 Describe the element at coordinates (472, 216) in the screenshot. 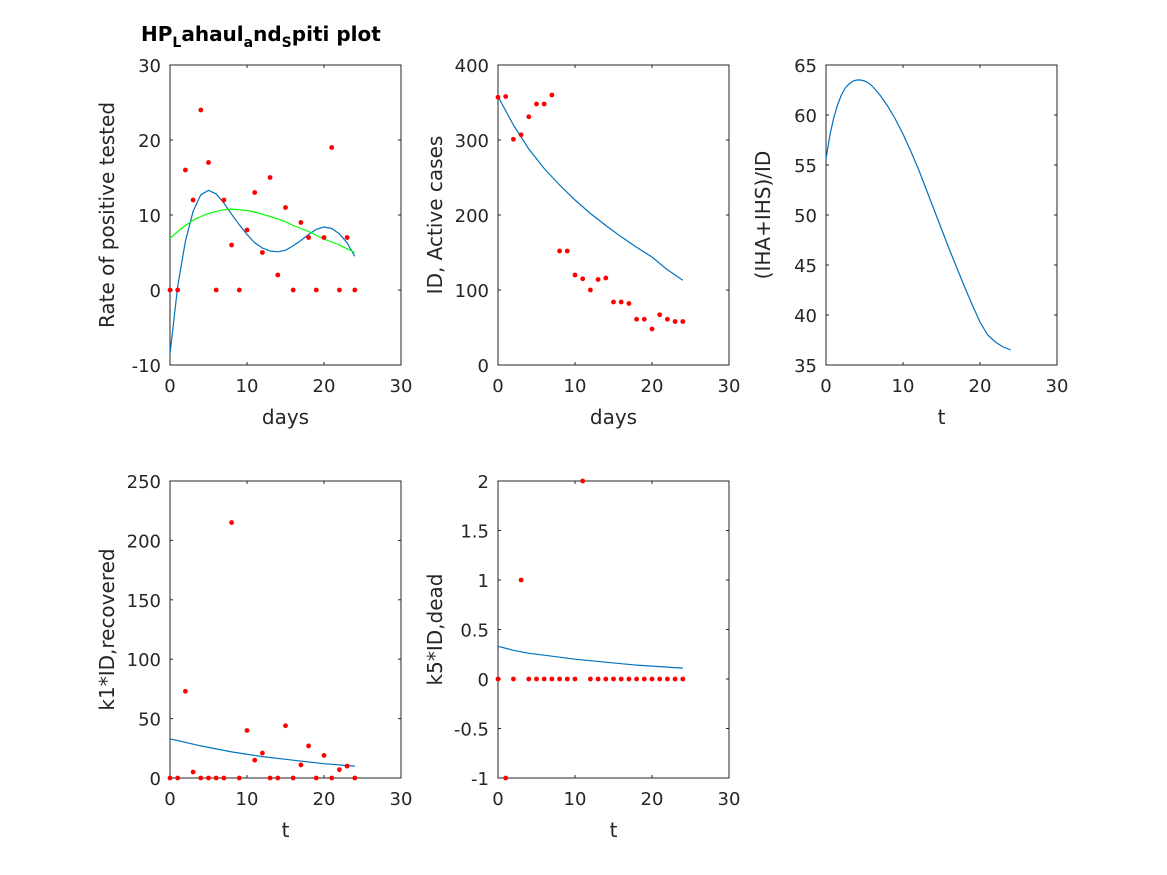

I see `y-tick-label: 200` at that location.